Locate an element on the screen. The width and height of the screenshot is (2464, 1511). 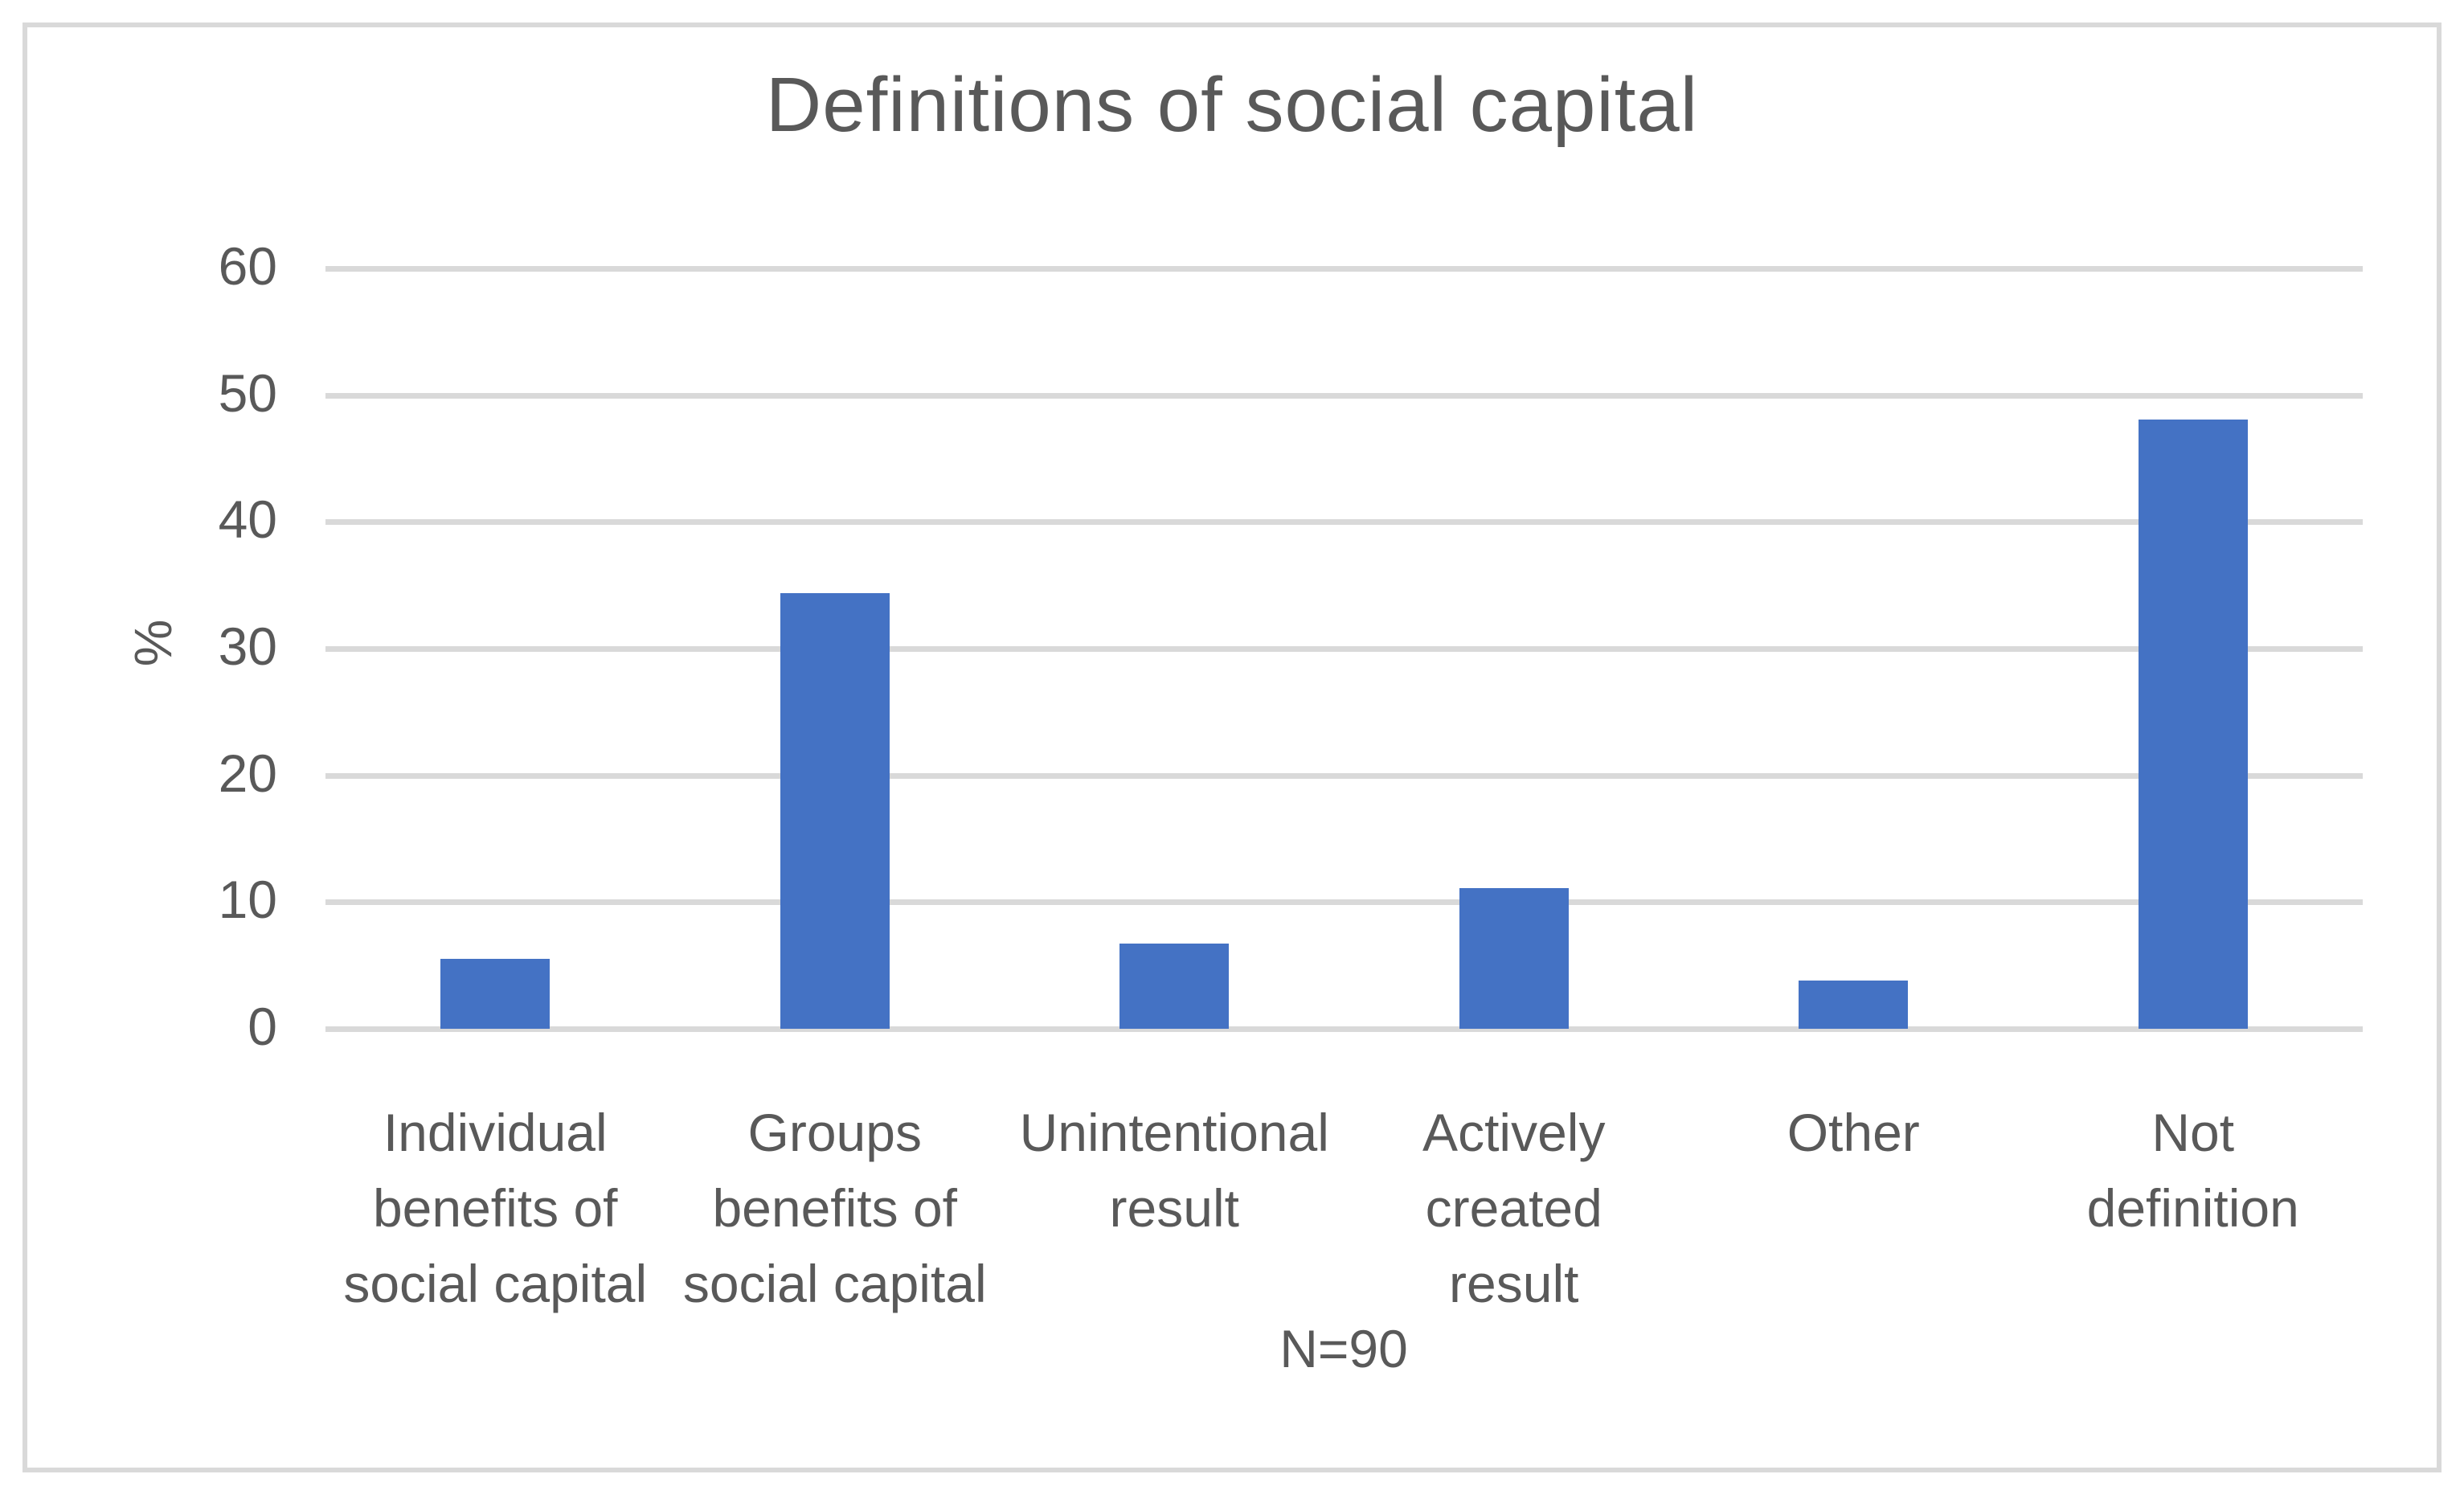
x-category-label-line: definition is located at coordinates (2192, 1208).